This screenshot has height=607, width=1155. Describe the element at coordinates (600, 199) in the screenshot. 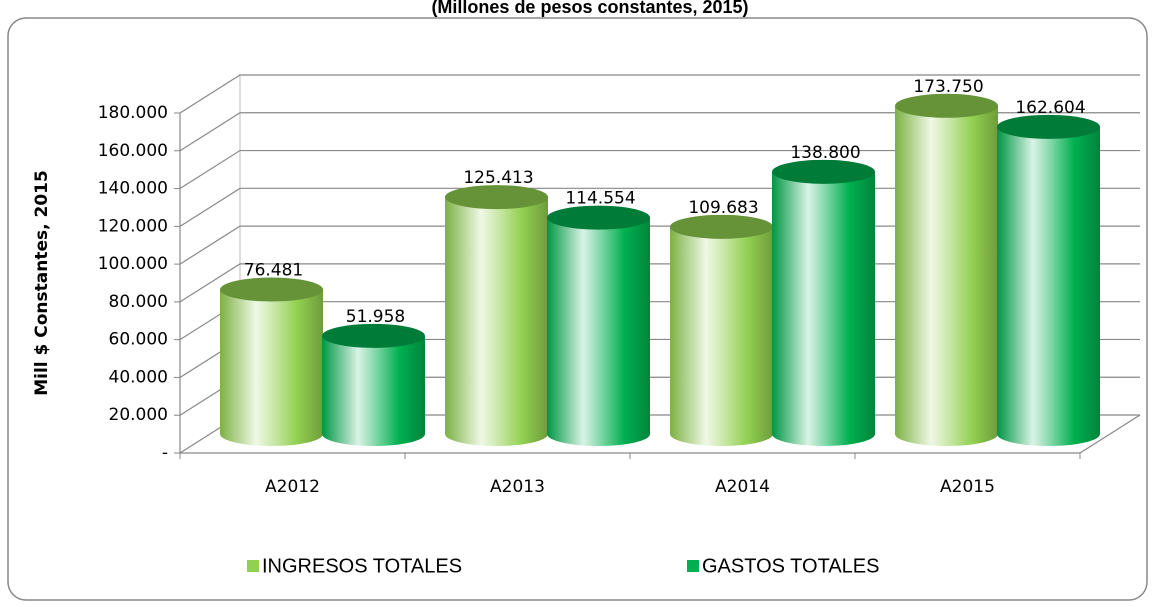

I see `data-label: 114.554` at that location.